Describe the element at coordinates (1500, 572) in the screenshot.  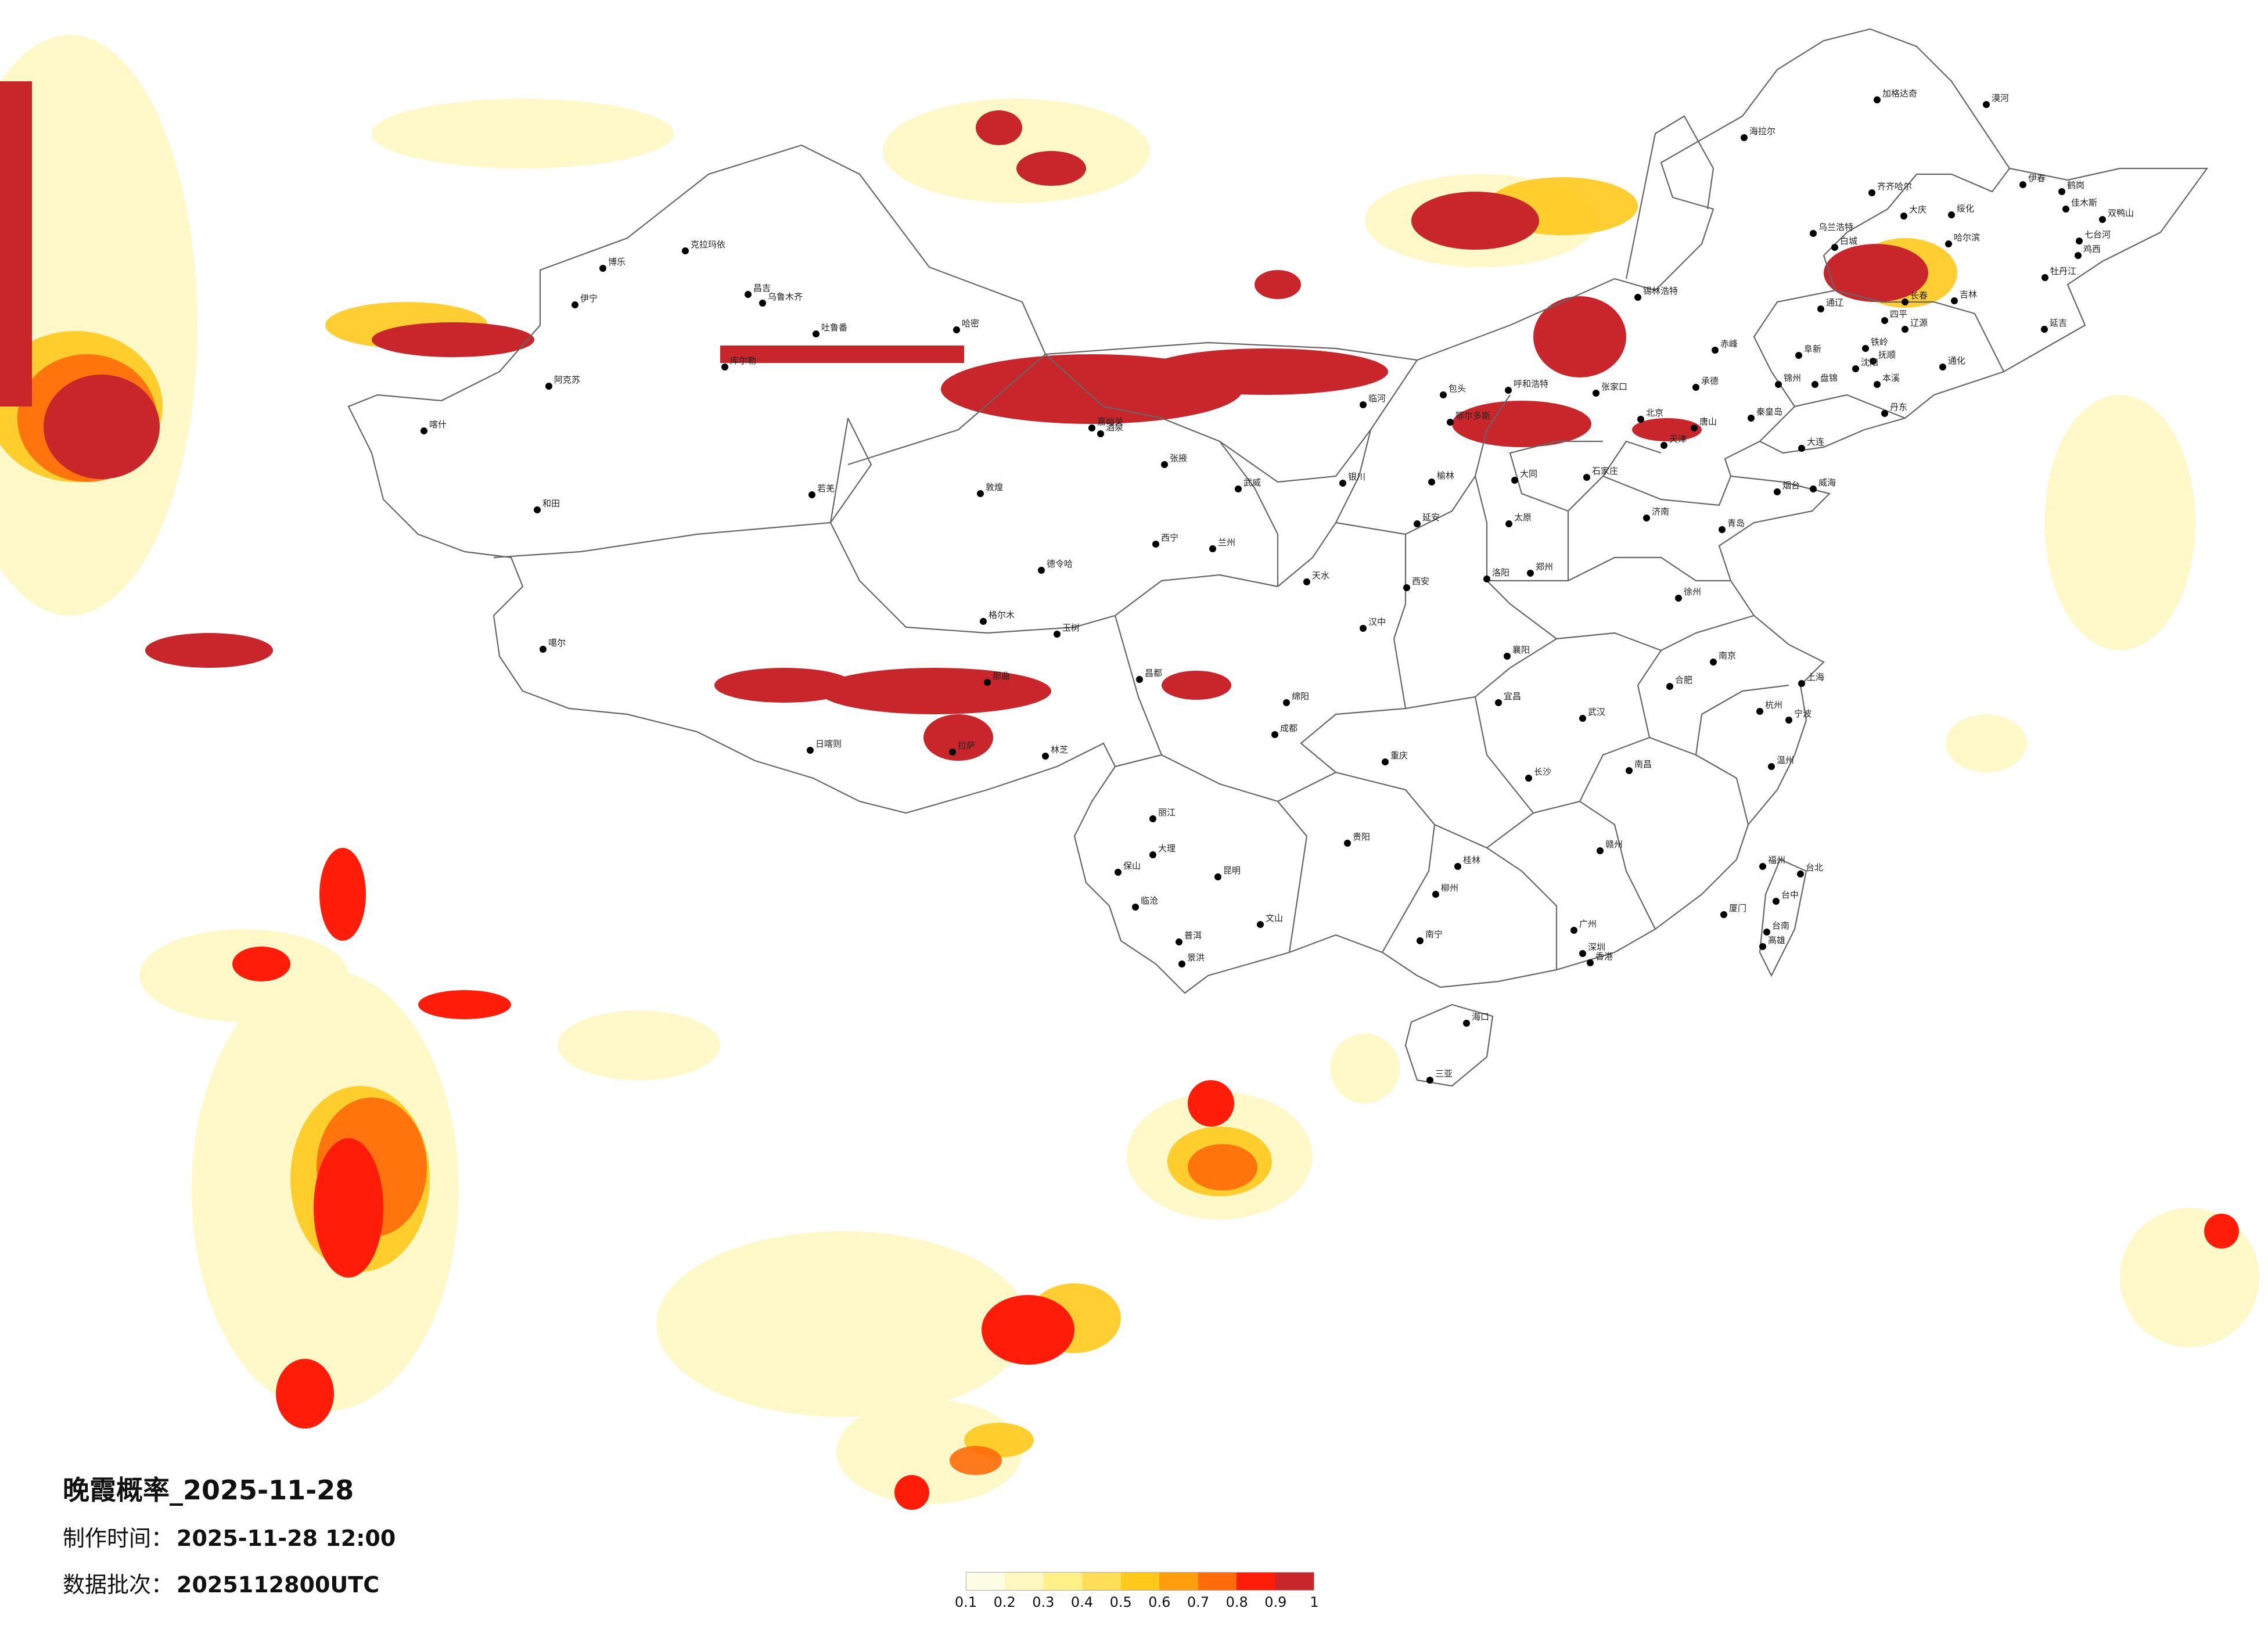
I see `city-label: 洛阳` at that location.